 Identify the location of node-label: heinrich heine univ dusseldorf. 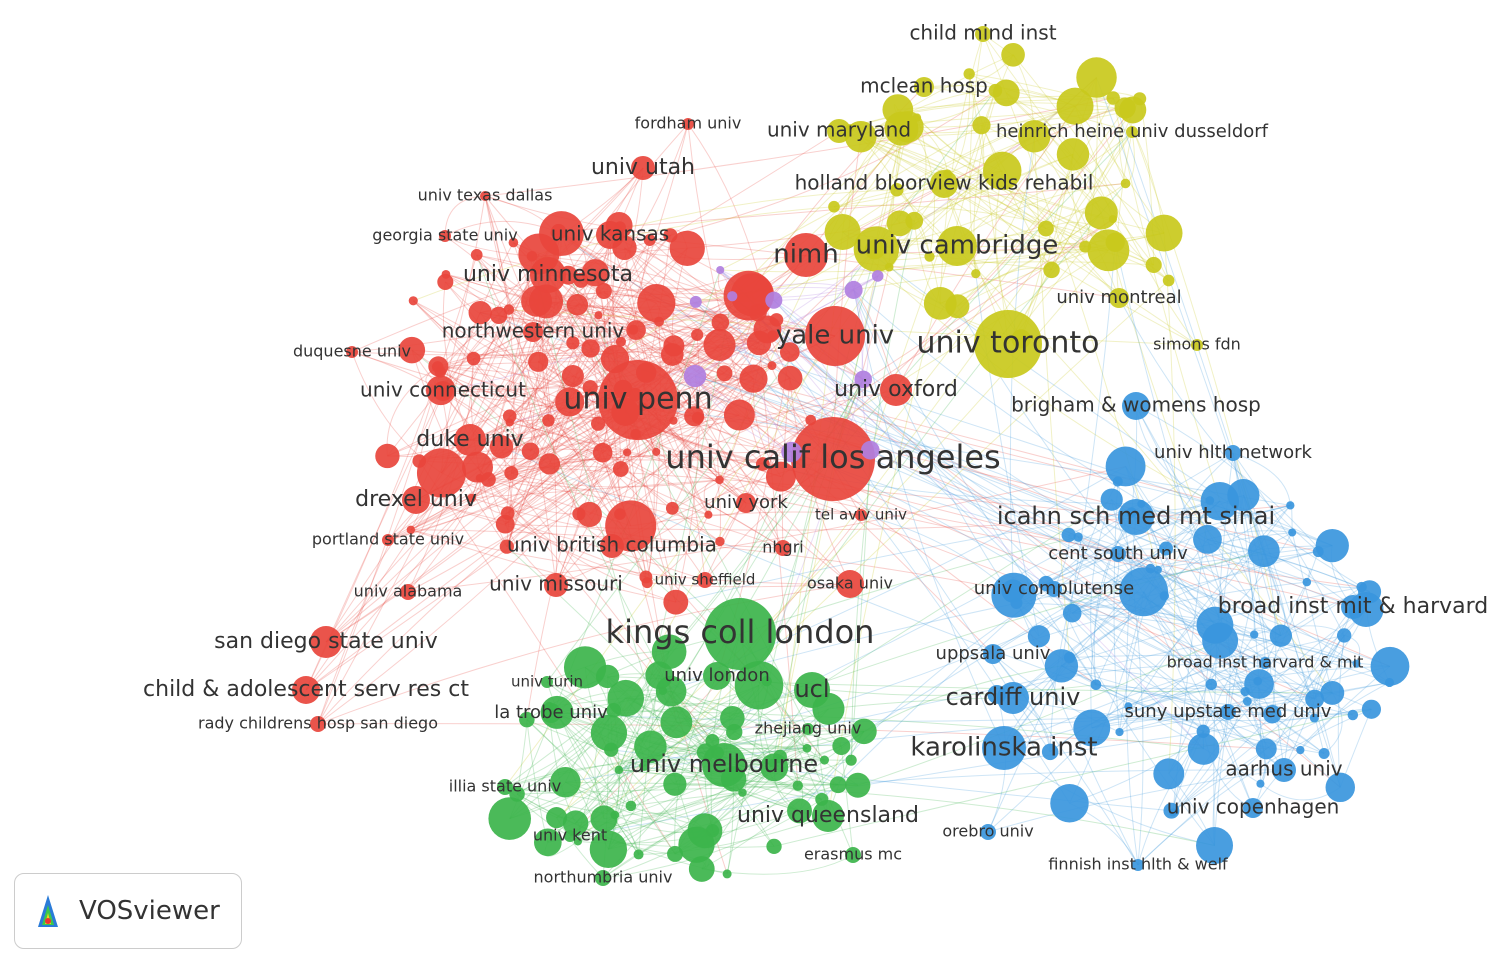
(1132, 131).